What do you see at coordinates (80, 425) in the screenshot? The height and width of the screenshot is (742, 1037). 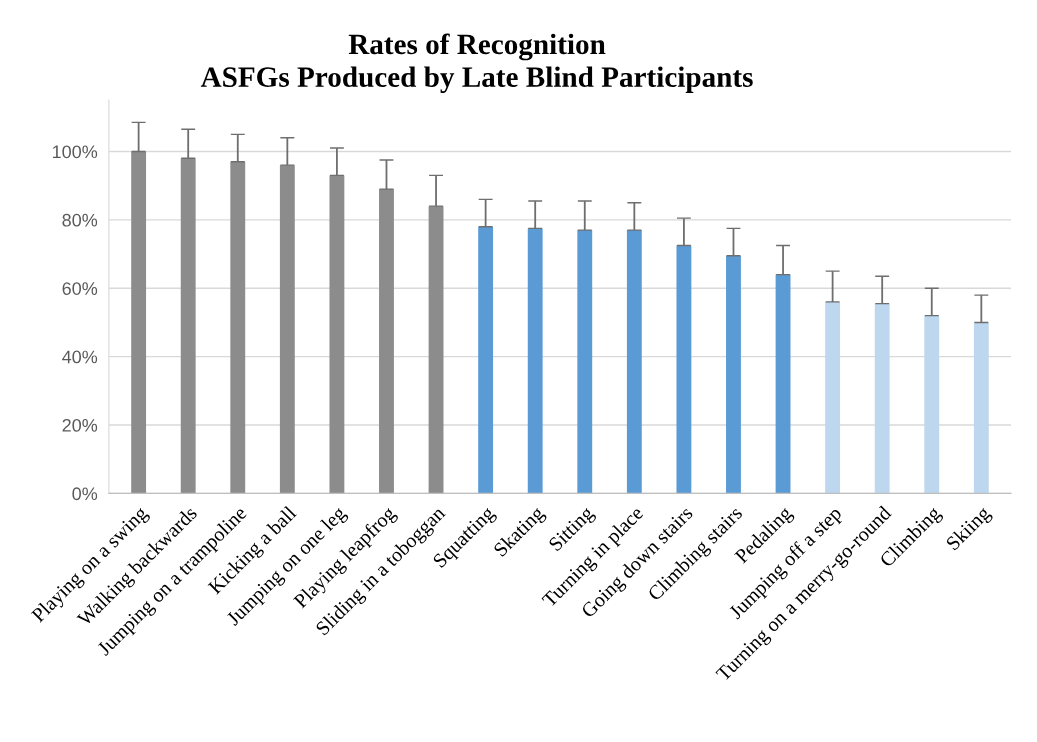 I see `y-tick-label: 20%` at bounding box center [80, 425].